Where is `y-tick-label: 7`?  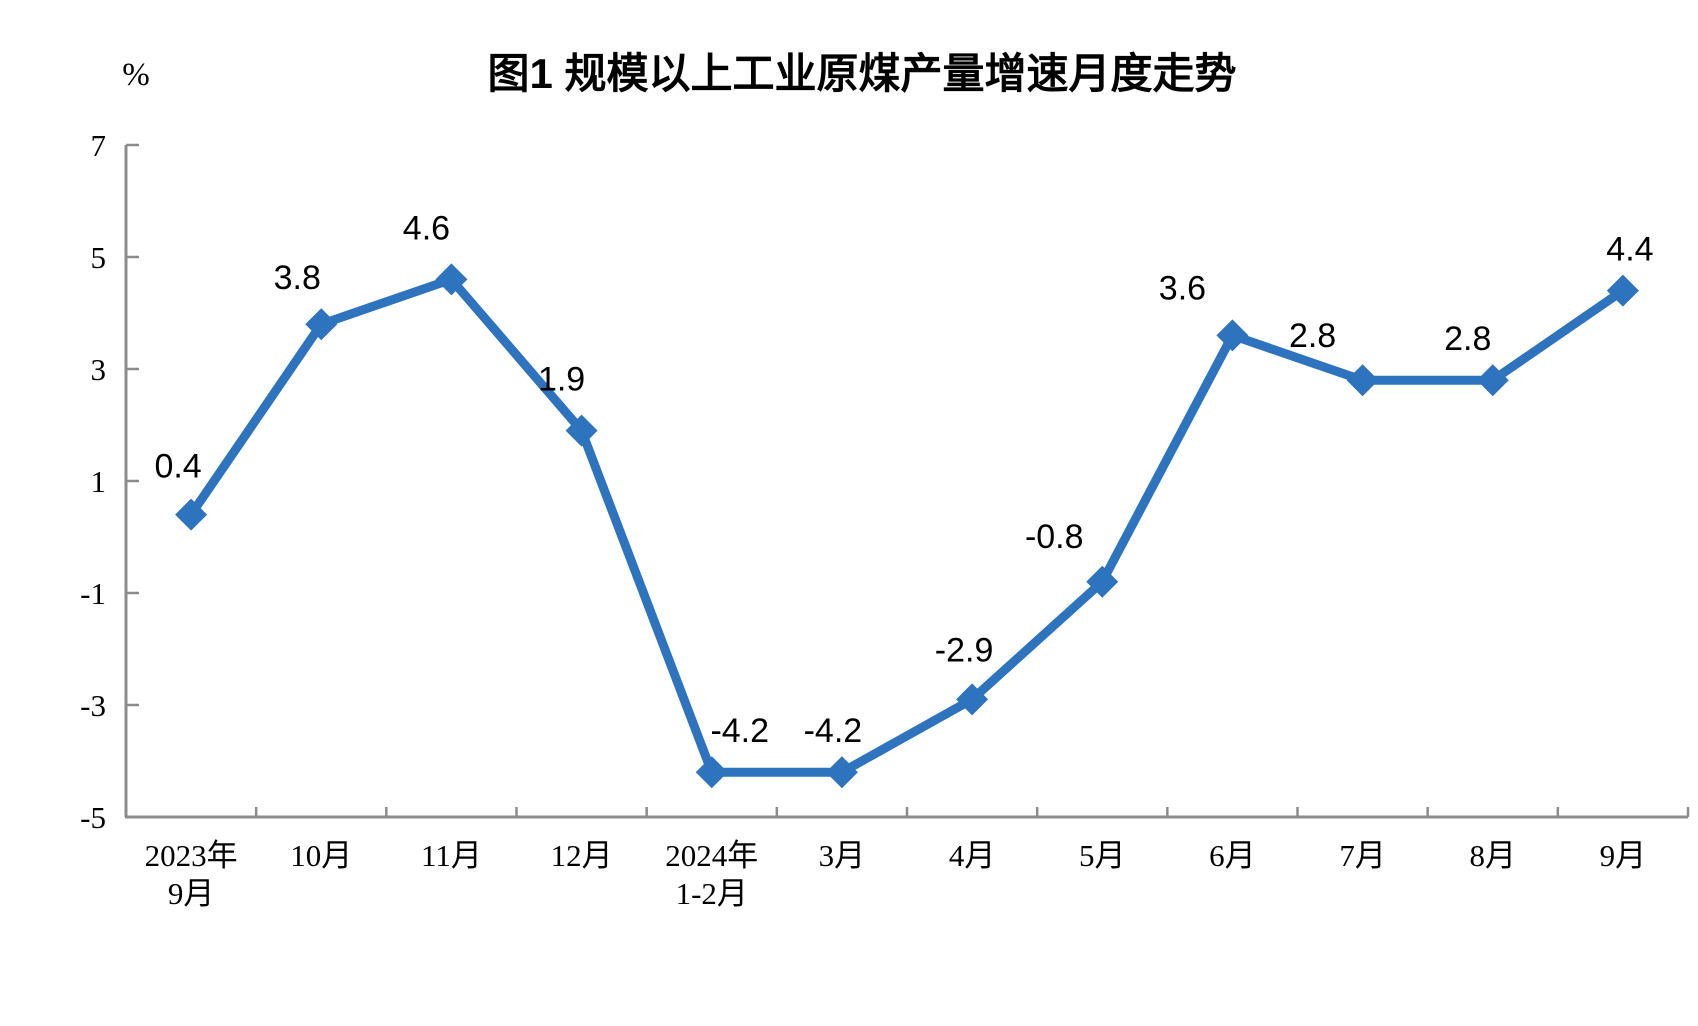
y-tick-label: 7 is located at coordinates (99, 145).